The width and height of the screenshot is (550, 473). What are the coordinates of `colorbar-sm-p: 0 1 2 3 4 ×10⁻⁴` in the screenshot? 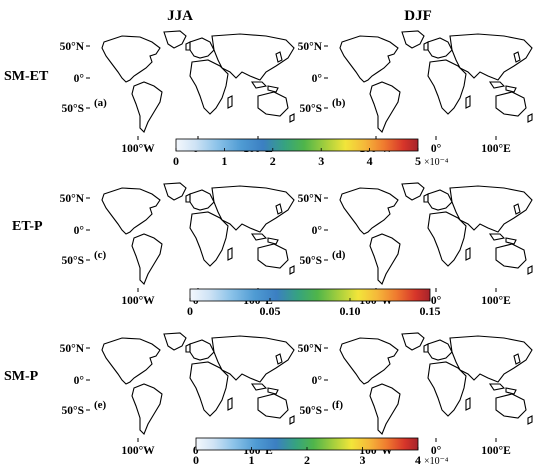 It's located at (321, 452).